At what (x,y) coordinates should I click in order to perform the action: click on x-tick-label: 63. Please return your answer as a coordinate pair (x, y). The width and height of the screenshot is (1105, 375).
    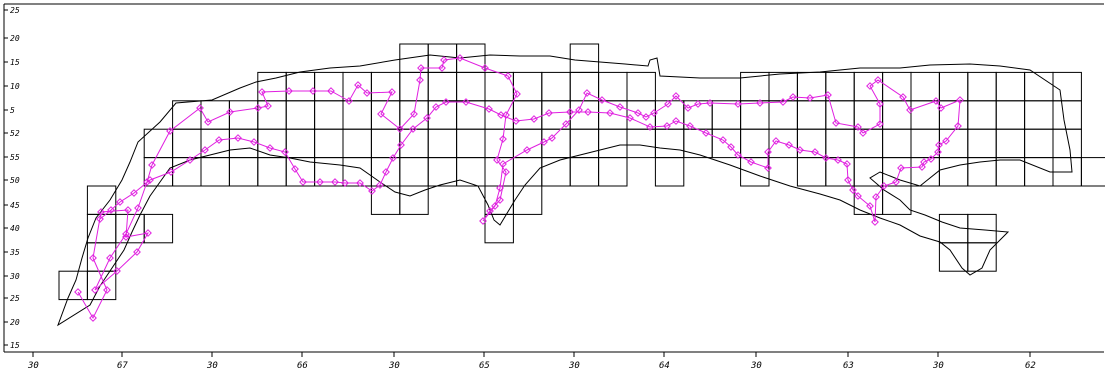
    Looking at the image, I should click on (848, 366).